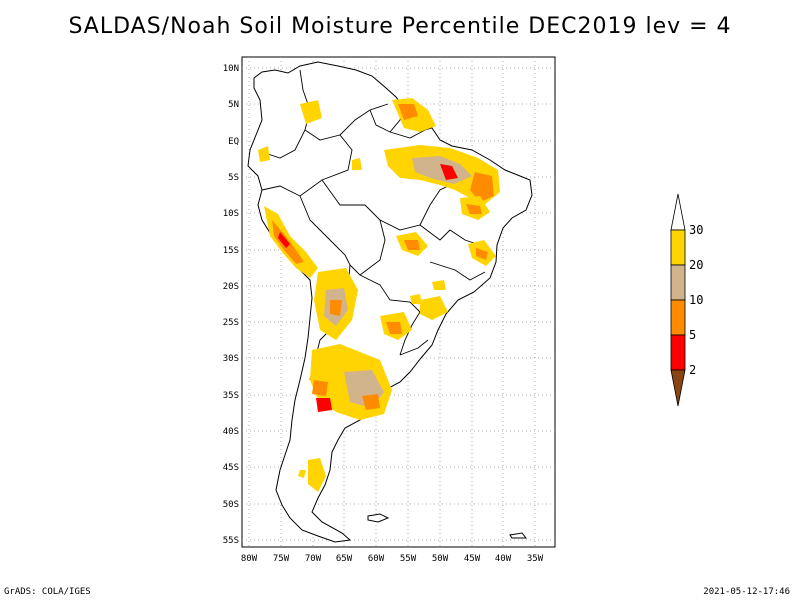 The width and height of the screenshot is (800, 600). What do you see at coordinates (692, 370) in the screenshot?
I see `legend-label: 2` at bounding box center [692, 370].